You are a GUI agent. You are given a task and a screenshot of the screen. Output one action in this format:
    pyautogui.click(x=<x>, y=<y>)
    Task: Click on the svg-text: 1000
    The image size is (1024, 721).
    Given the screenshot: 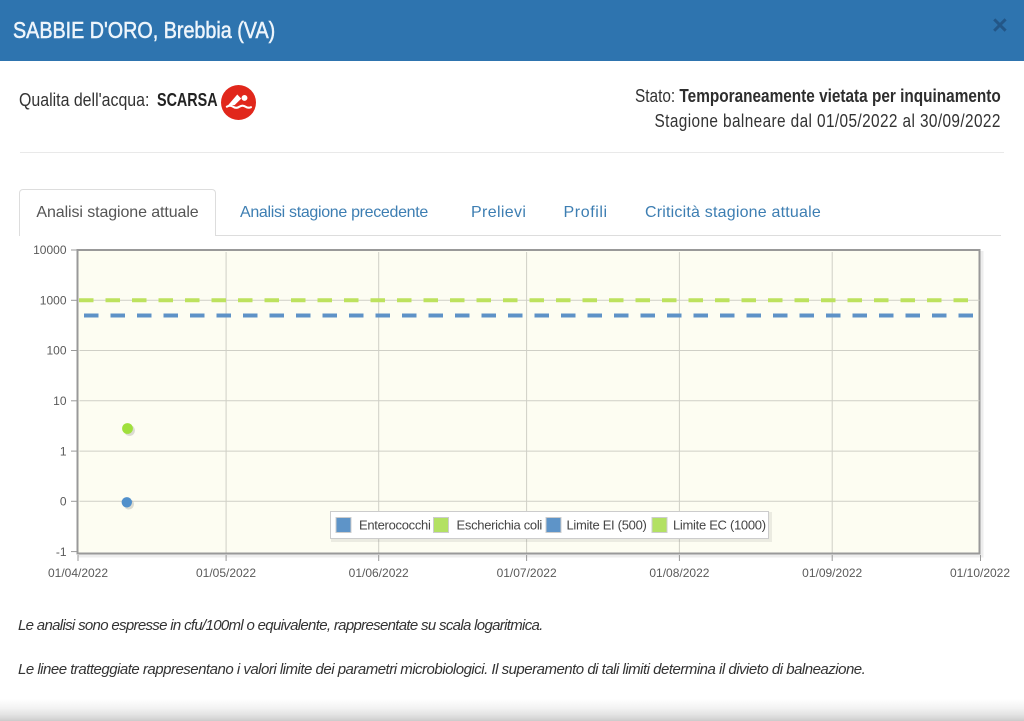 What is the action you would take?
    pyautogui.click(x=53, y=301)
    